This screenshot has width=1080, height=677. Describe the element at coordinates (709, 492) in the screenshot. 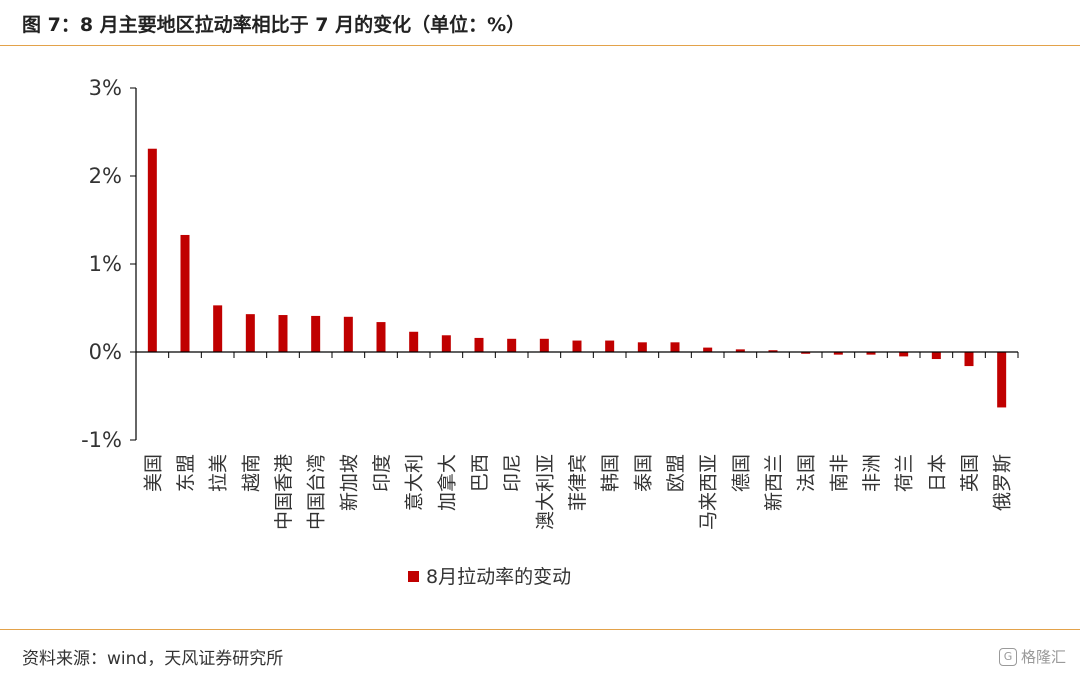

I see `x-category-label: 马来西亚` at that location.